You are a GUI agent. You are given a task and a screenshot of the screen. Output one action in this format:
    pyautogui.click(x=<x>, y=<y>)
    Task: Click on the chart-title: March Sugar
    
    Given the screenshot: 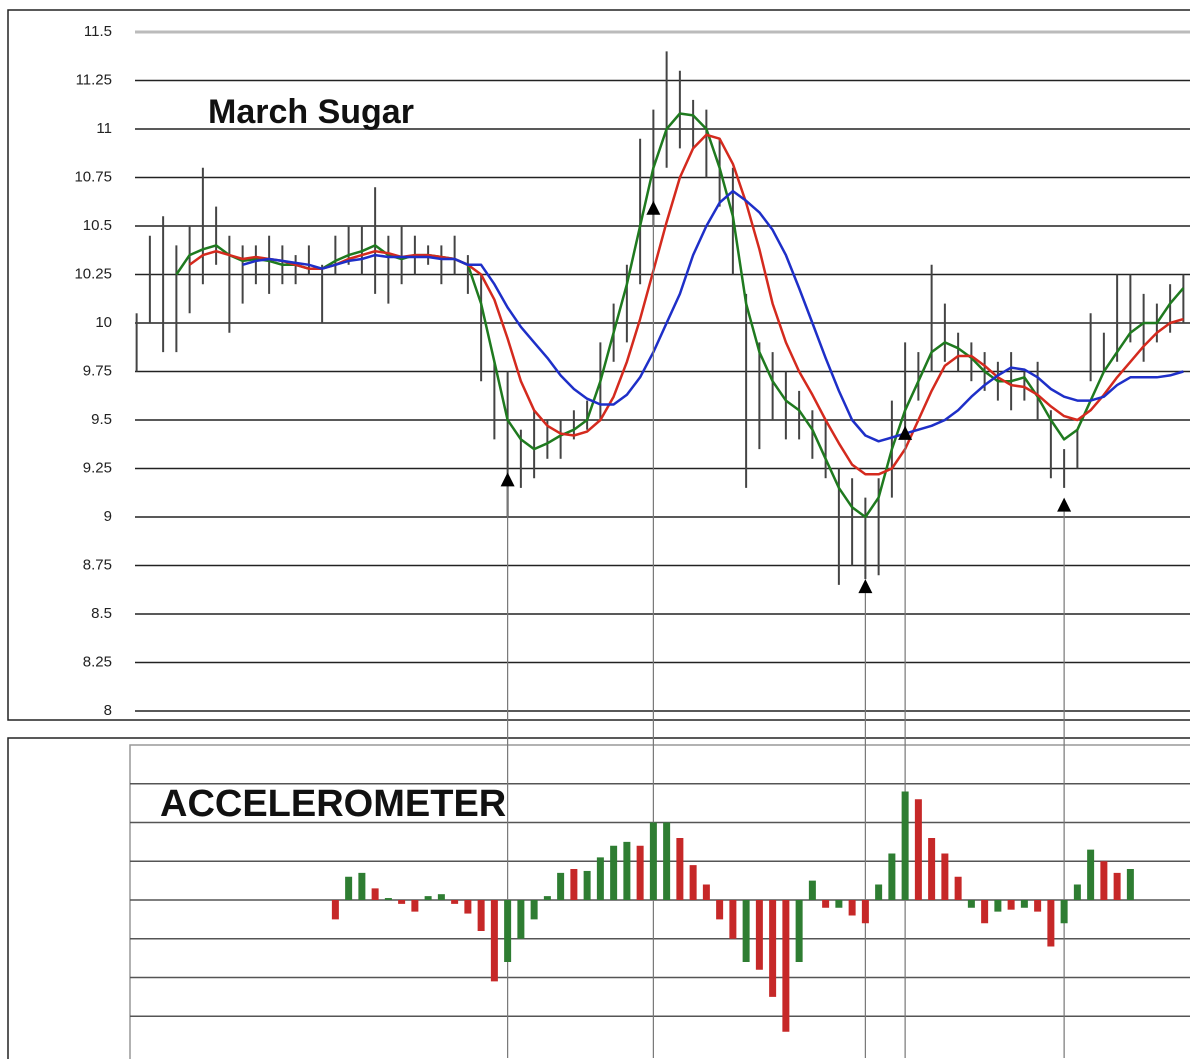 What is the action you would take?
    pyautogui.click(x=311, y=112)
    